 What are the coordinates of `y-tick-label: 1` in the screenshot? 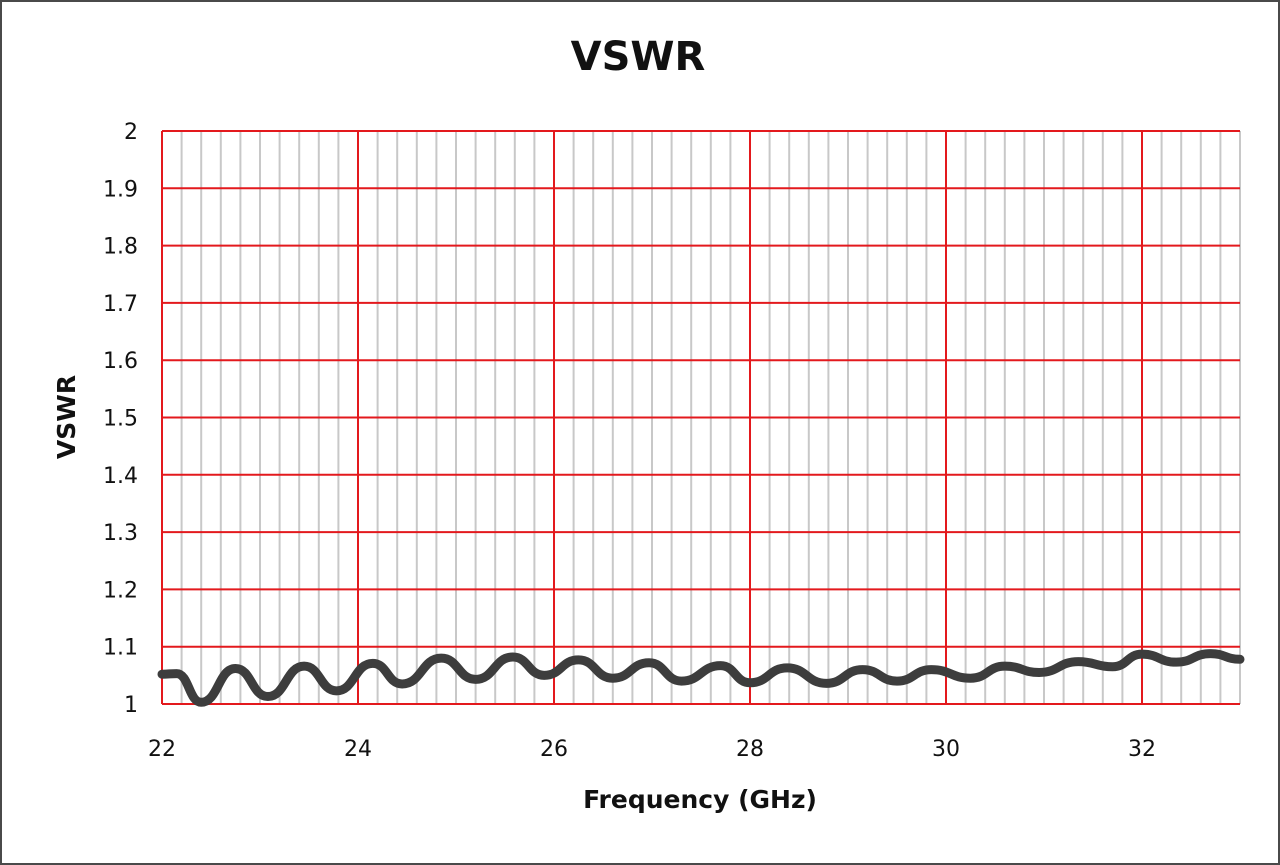 It's located at (131, 705).